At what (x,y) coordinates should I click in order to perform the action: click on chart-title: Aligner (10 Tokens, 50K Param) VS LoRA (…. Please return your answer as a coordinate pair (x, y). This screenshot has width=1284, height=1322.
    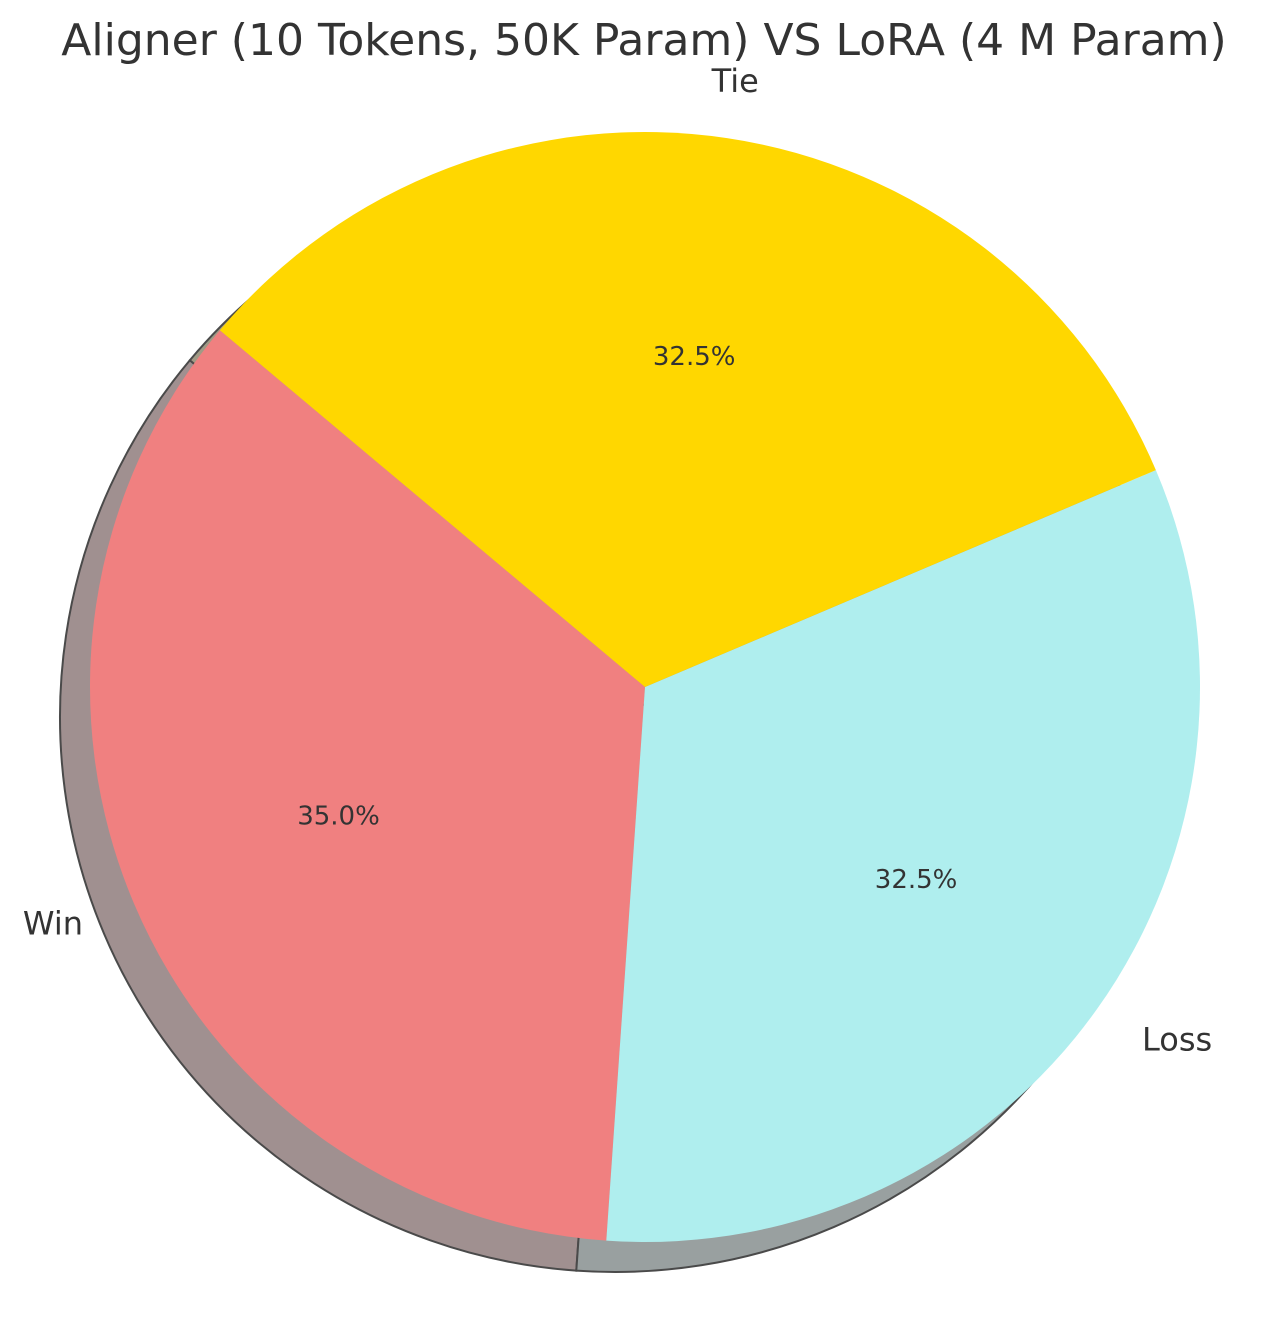
    Looking at the image, I should click on (643, 40).